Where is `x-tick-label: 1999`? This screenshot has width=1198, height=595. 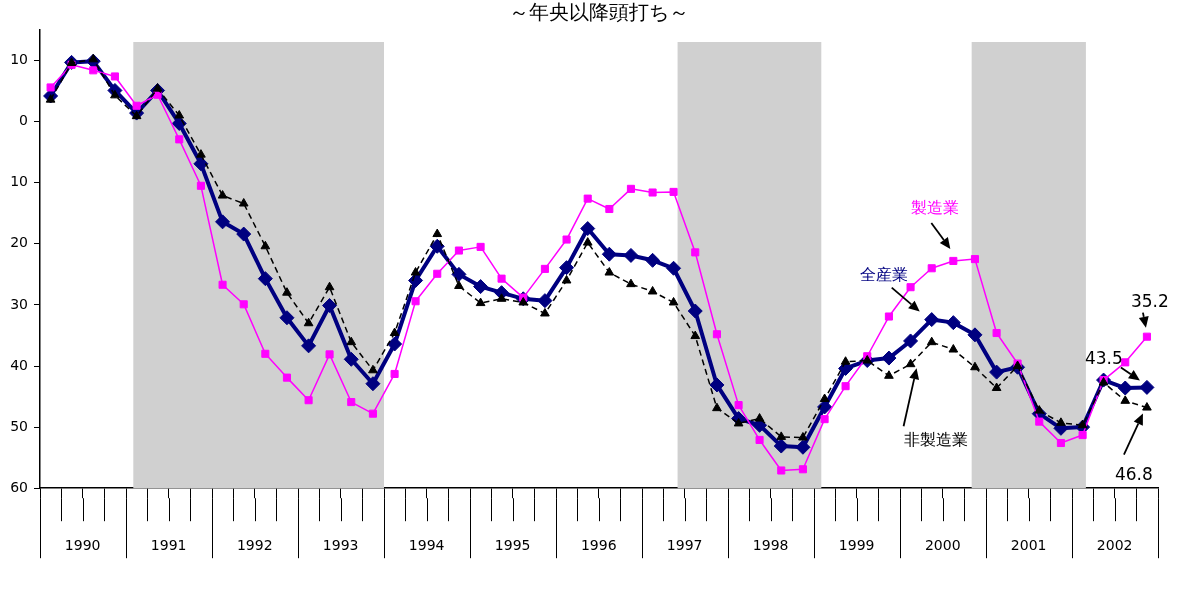
x-tick-label: 1999 is located at coordinates (856, 545).